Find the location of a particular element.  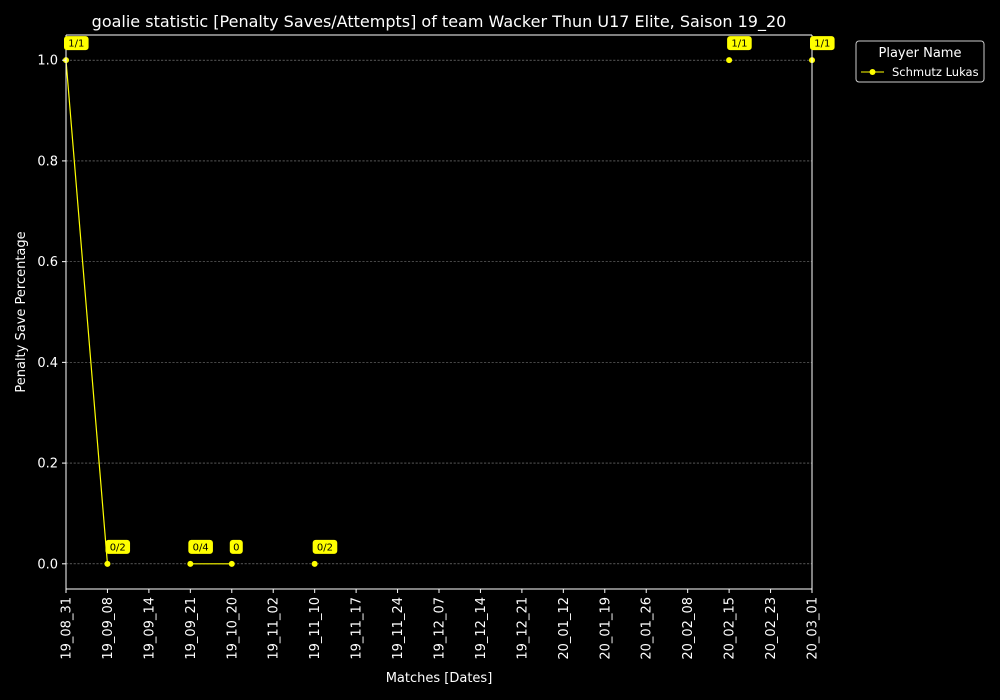

y-tick-label: 0.6 is located at coordinates (47, 262).